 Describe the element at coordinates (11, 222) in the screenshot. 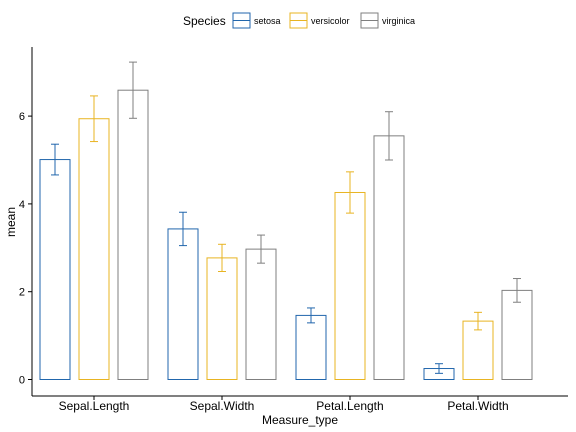

I see `y-axis-label: mean` at that location.